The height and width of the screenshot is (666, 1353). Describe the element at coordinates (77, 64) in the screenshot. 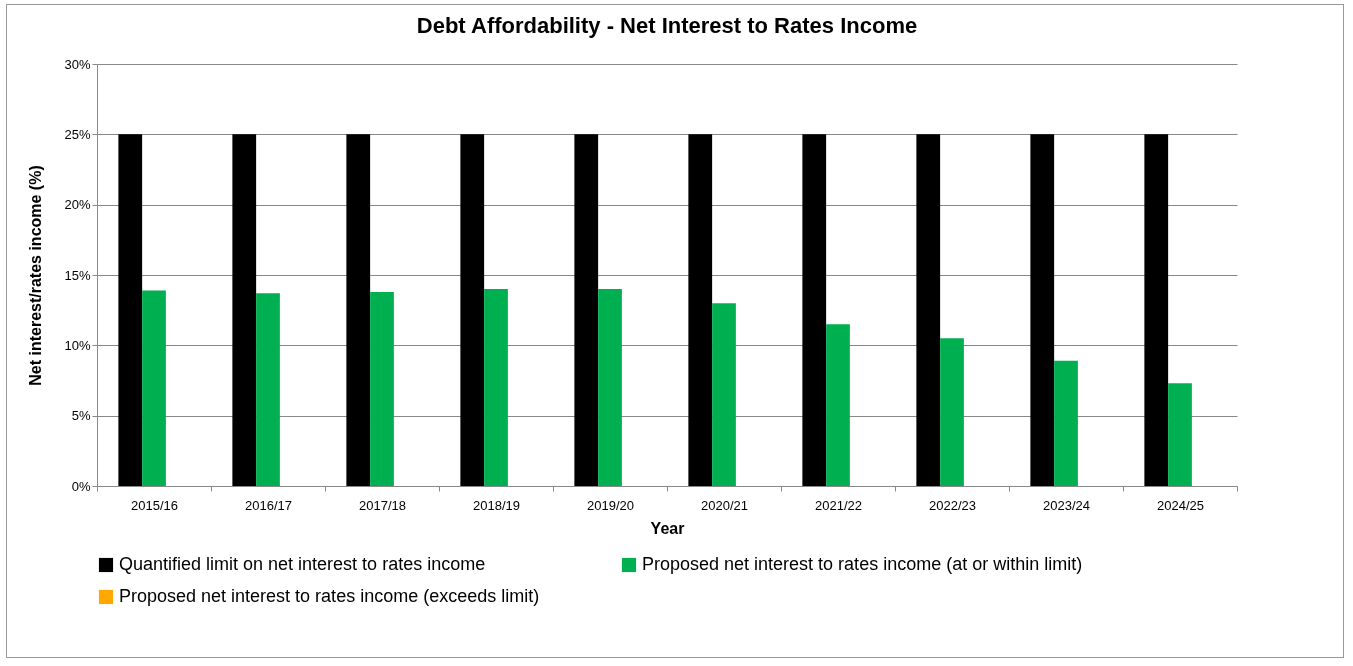

I see `y-tick-label: 30%` at that location.